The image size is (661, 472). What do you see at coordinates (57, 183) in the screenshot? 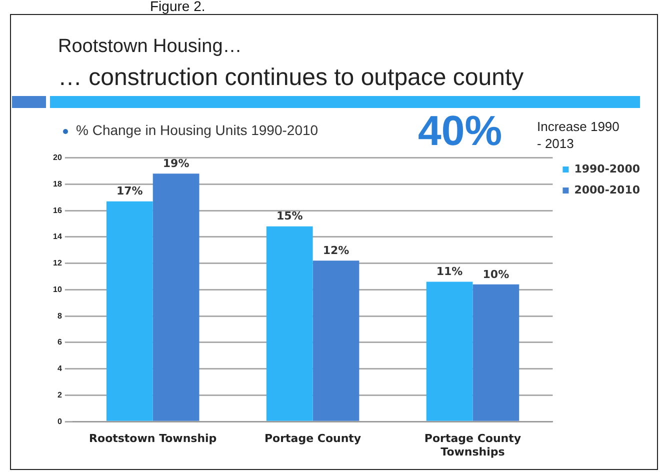
I see `y-tick-label: 18` at bounding box center [57, 183].